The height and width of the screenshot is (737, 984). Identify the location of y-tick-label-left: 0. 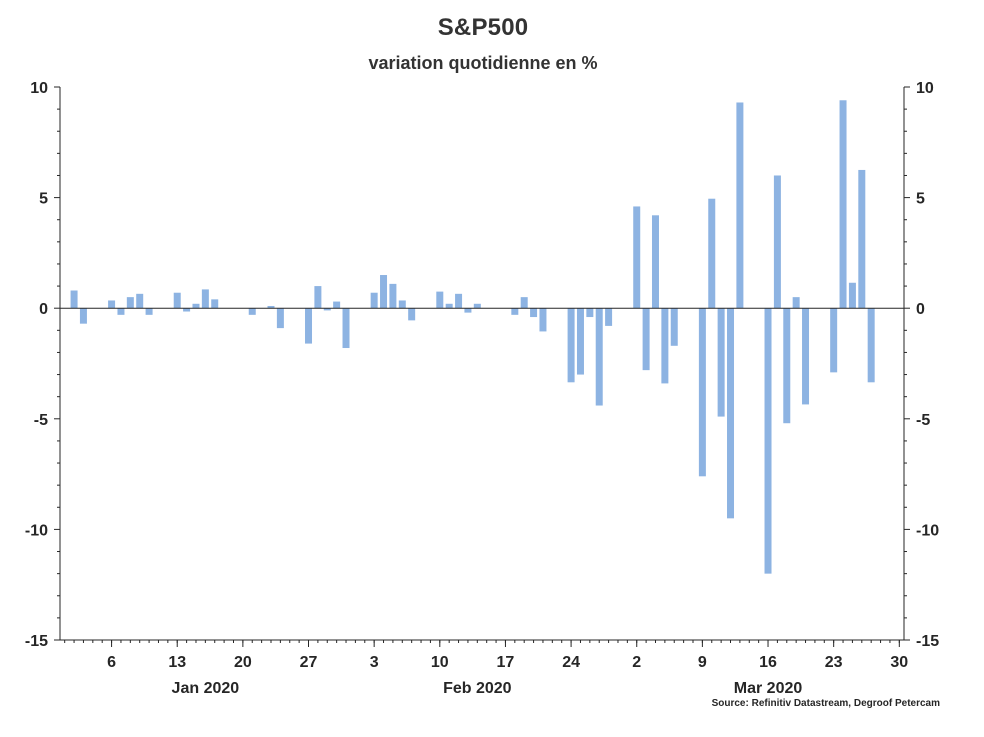
(43, 309).